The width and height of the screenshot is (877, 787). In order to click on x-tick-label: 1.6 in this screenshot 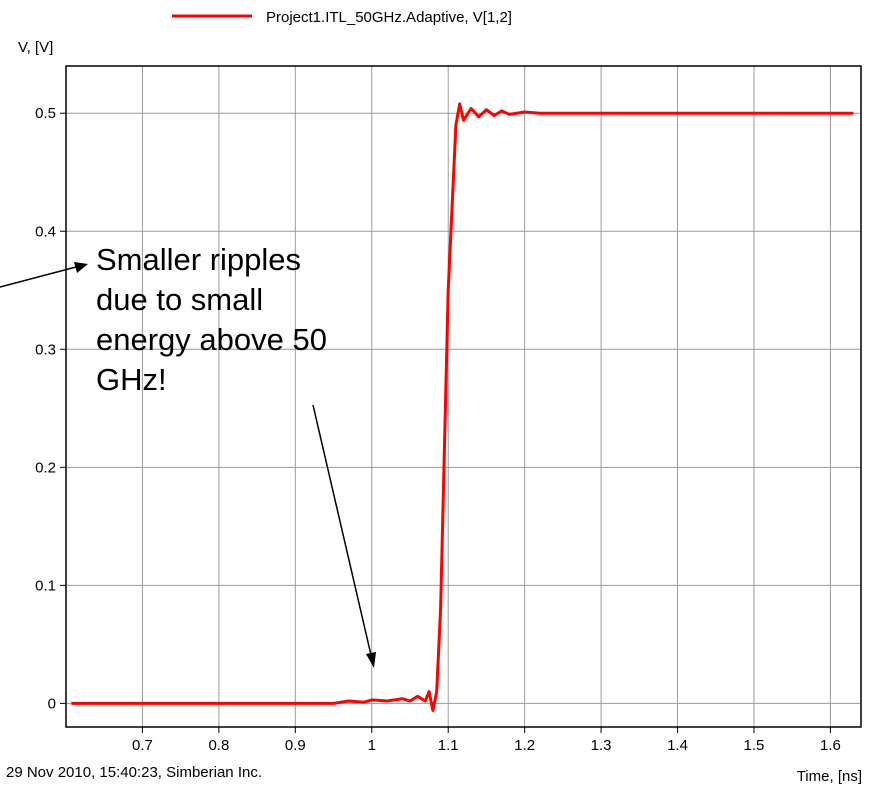, I will do `click(830, 745)`.